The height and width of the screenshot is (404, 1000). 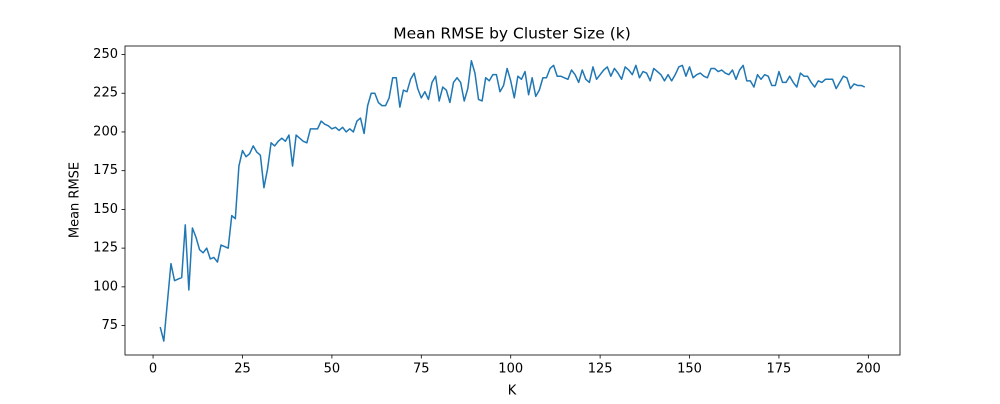 What do you see at coordinates (512, 34) in the screenshot?
I see `chart-title: Mean RMSE by Cluster Size (k)` at bounding box center [512, 34].